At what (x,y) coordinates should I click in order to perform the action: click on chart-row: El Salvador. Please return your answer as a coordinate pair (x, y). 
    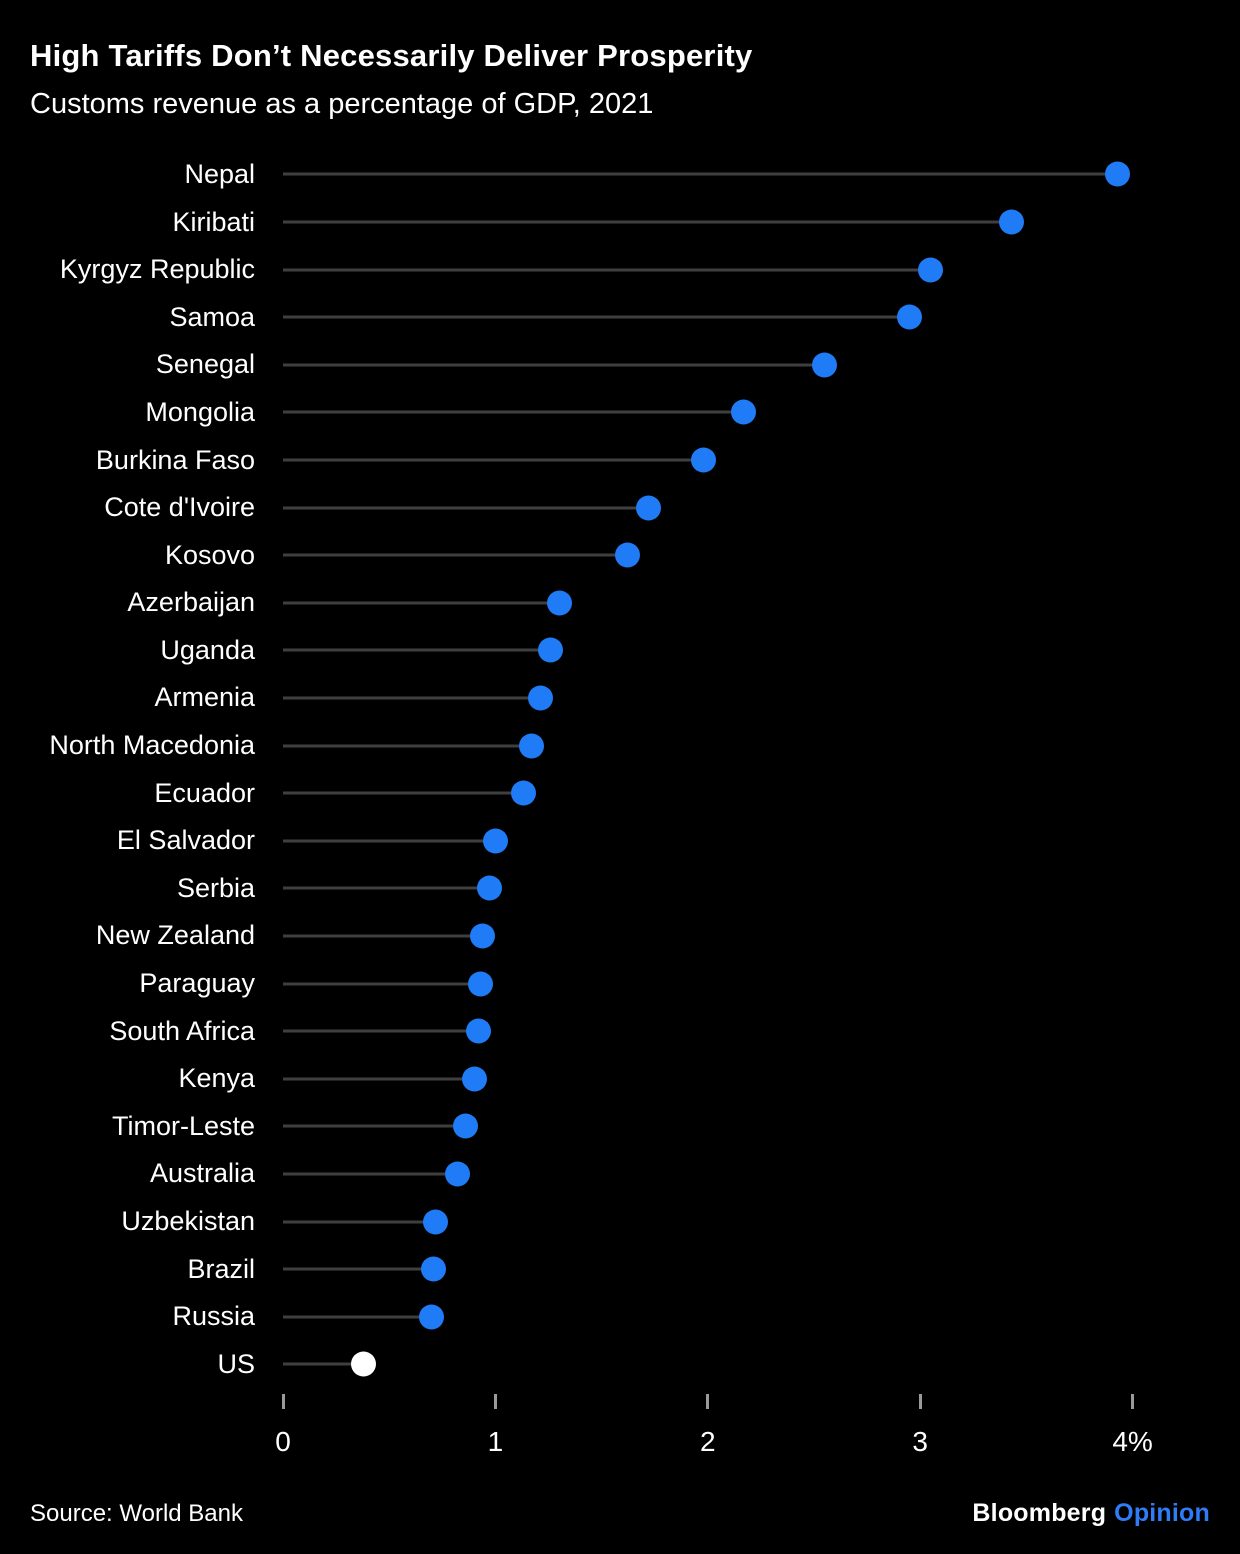
    Looking at the image, I should click on (620, 841).